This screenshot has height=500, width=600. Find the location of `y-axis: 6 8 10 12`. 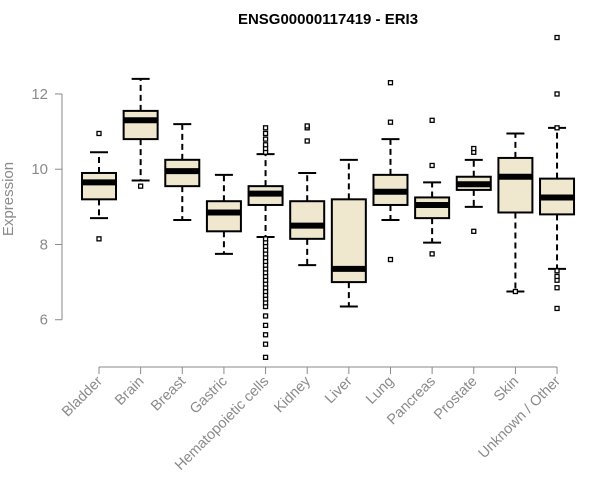

y-axis: 6 8 10 12 is located at coordinates (47, 207).